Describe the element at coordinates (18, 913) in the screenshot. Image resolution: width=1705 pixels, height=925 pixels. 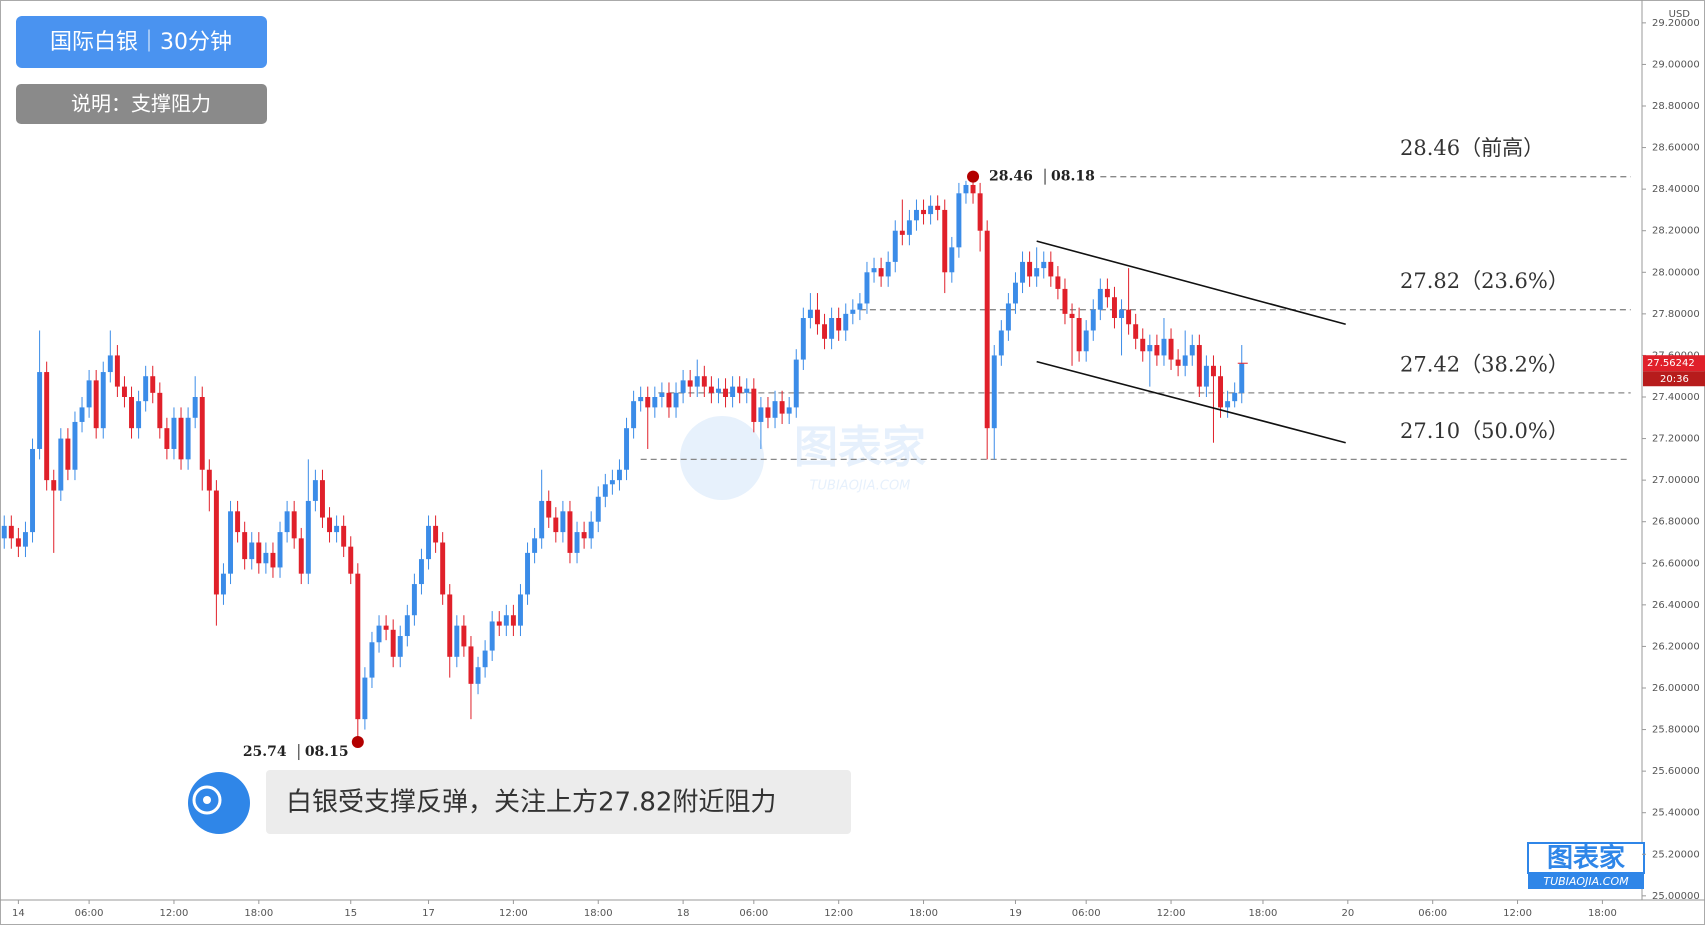
I see `x-tick-label: 14` at that location.